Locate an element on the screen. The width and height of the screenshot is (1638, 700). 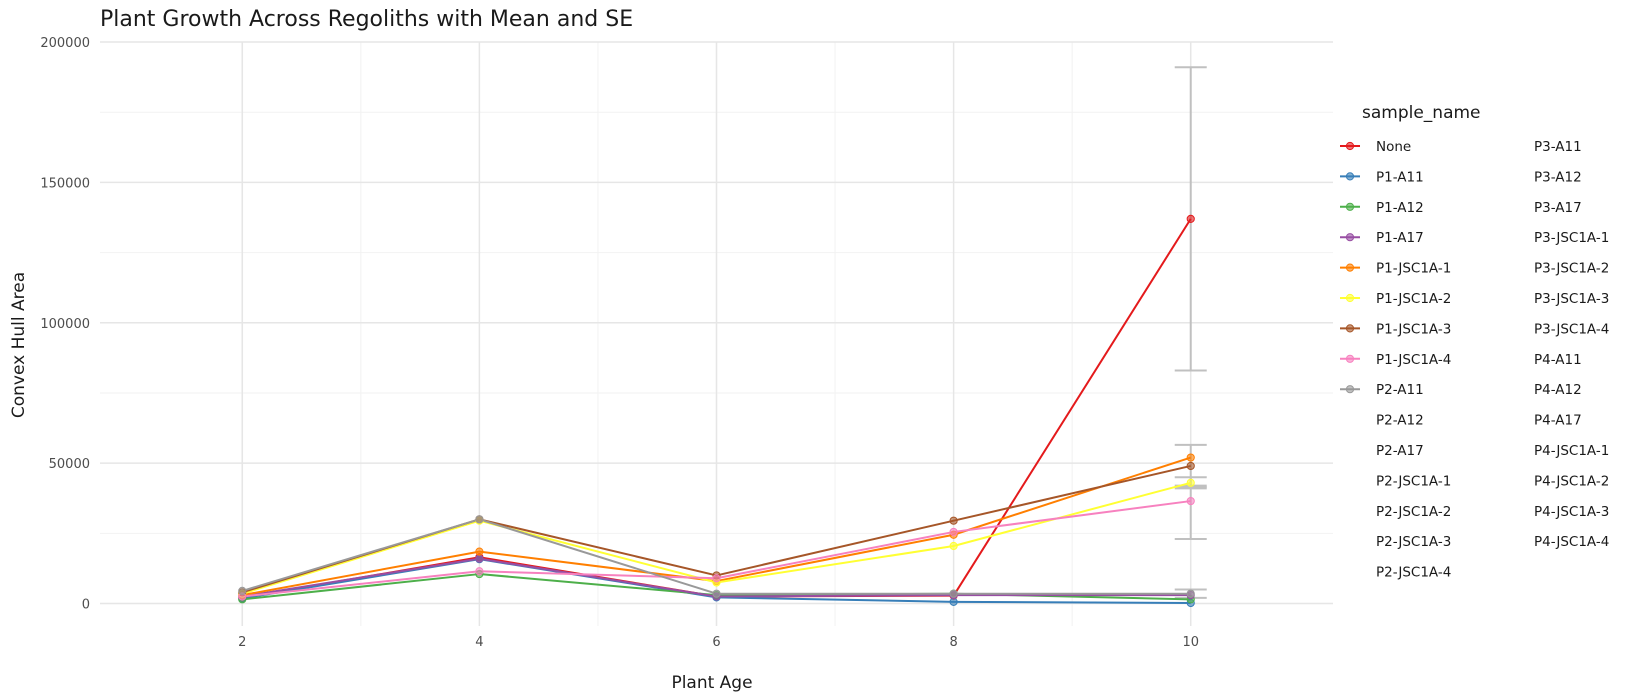
y-tick-label: 200000 is located at coordinates (65, 43).